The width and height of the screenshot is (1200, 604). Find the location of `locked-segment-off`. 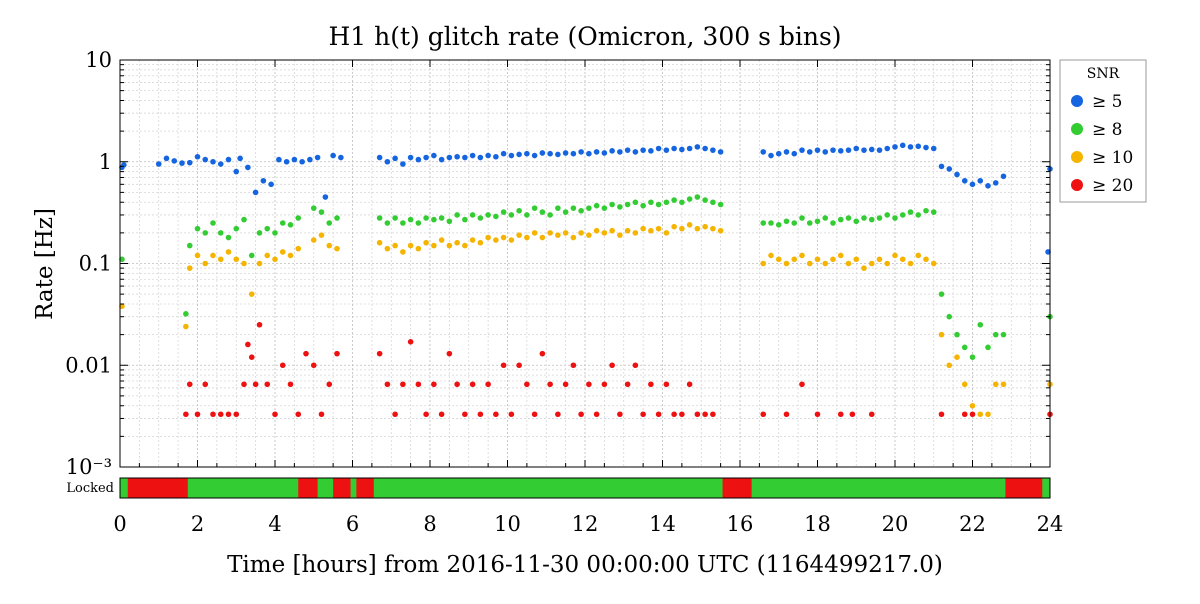

locked-segment-off is located at coordinates (365, 488).